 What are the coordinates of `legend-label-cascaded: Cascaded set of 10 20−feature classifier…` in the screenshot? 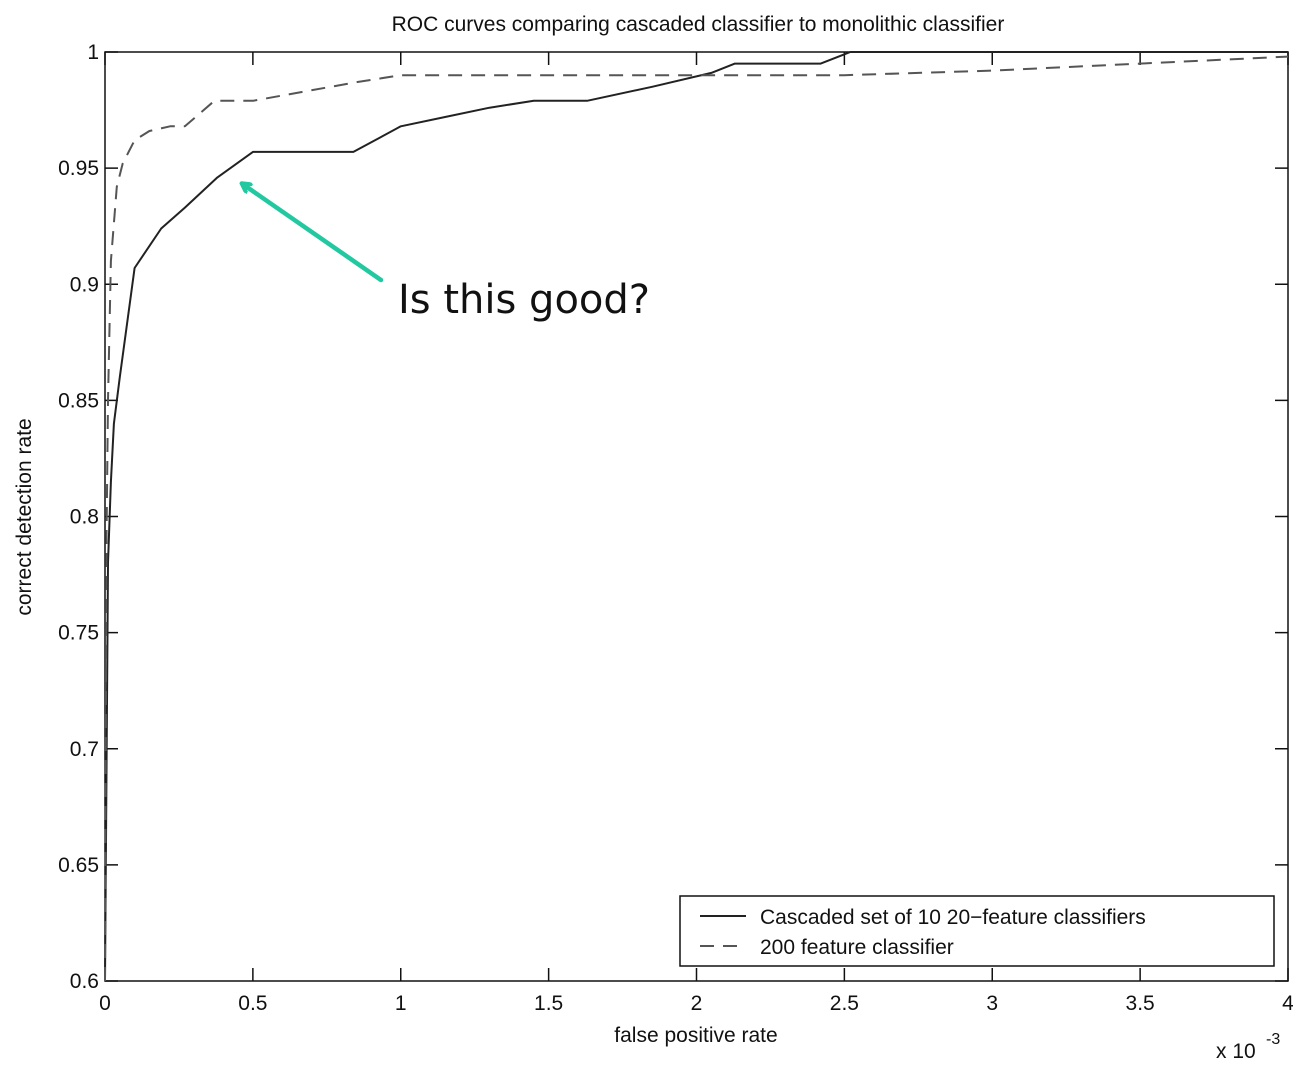 It's located at (953, 917).